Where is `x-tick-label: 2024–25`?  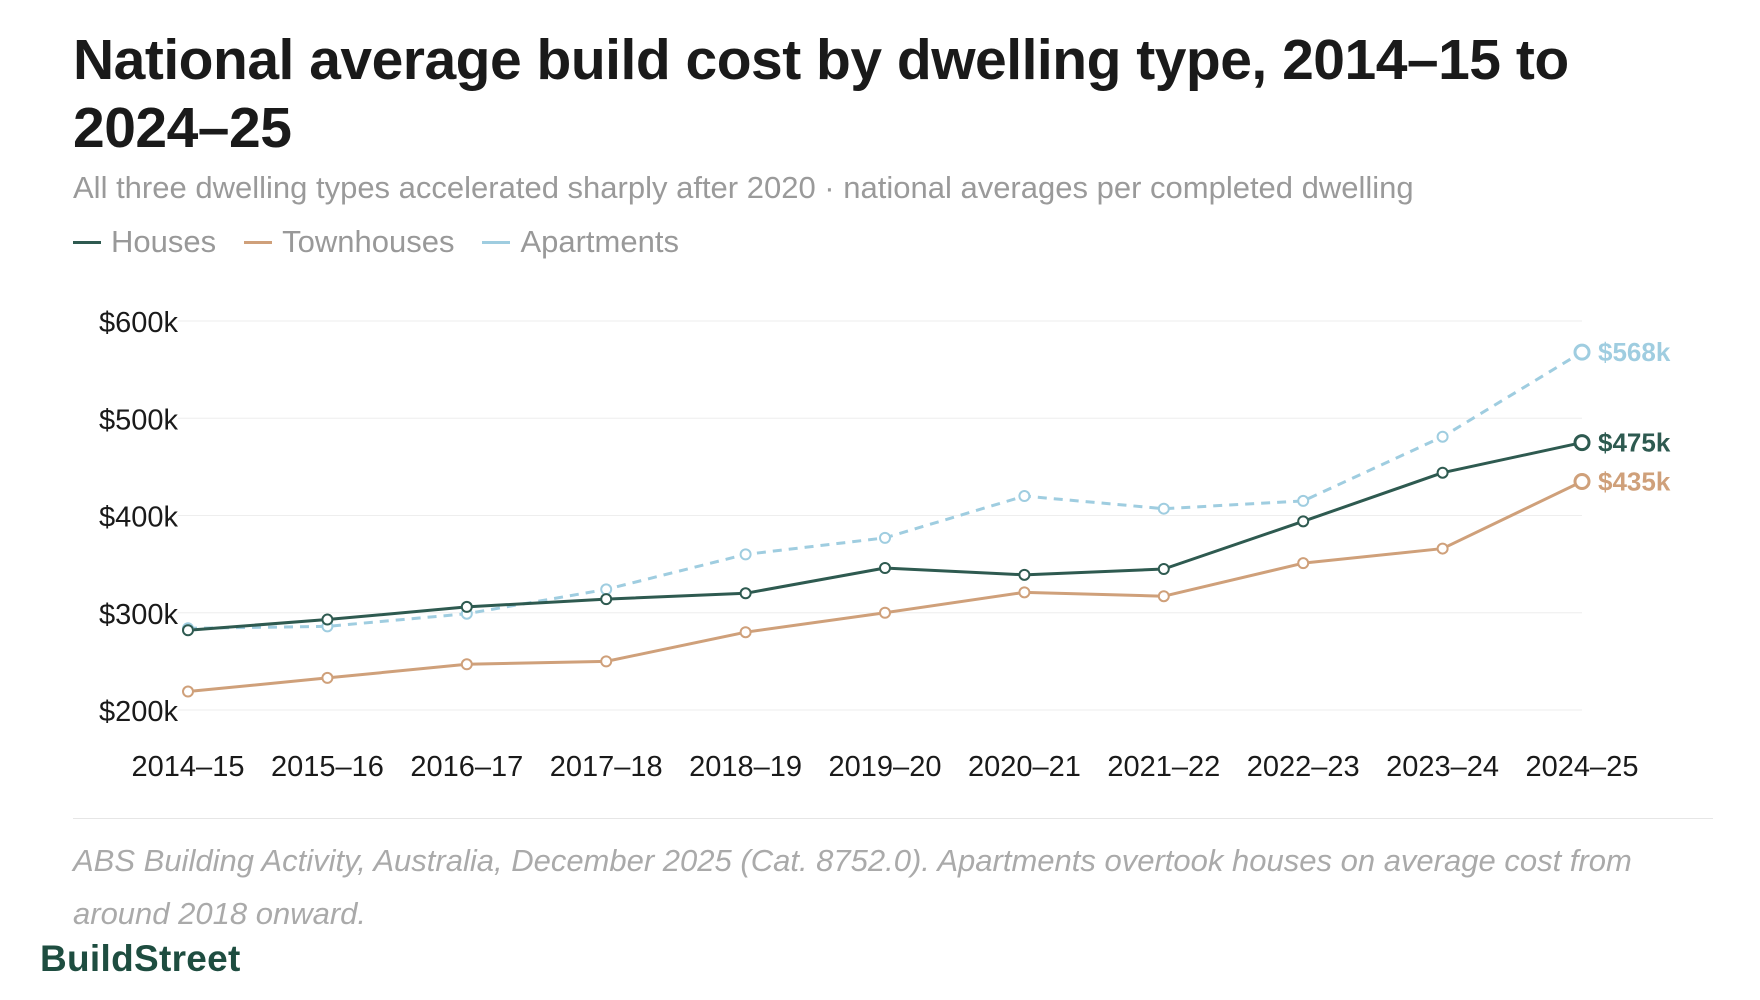
x-tick-label: 2024–25 is located at coordinates (1582, 767).